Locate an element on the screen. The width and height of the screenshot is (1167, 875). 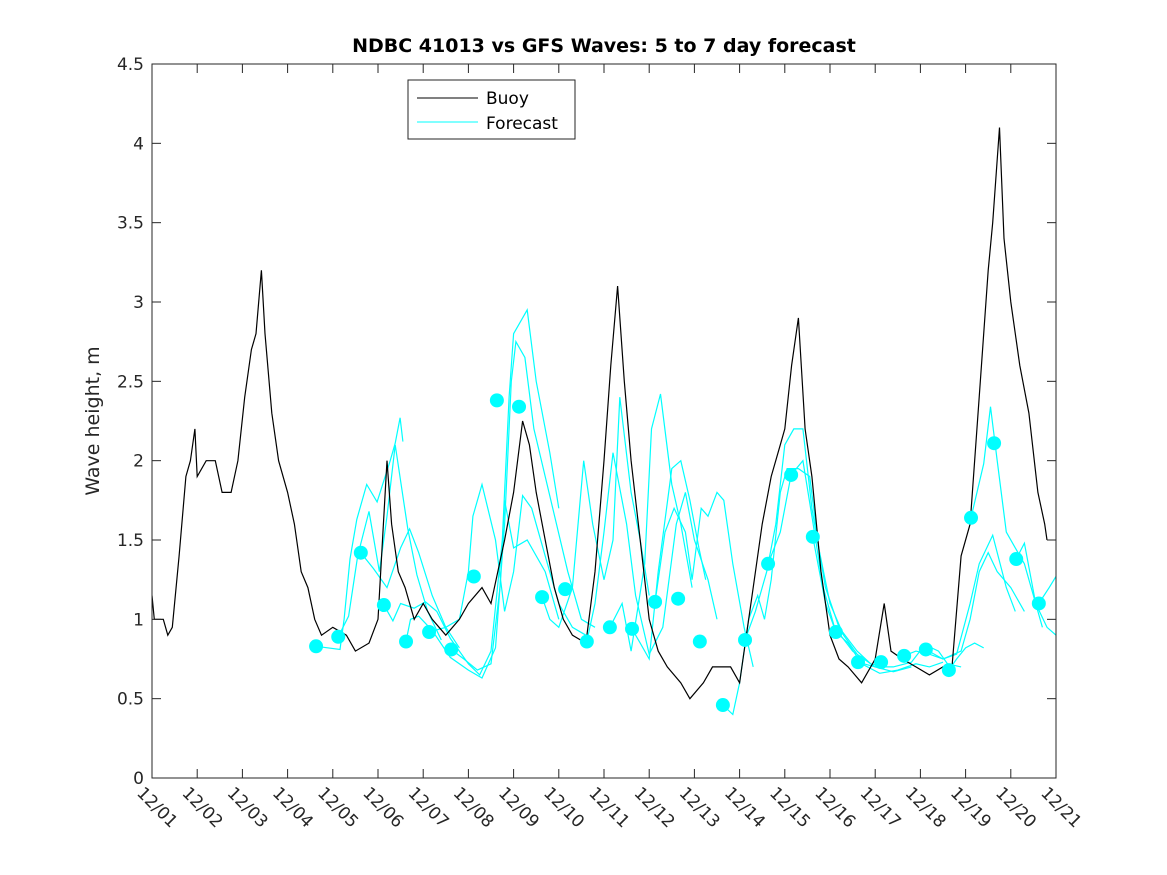
y-tick-label: 2 is located at coordinates (138, 462).